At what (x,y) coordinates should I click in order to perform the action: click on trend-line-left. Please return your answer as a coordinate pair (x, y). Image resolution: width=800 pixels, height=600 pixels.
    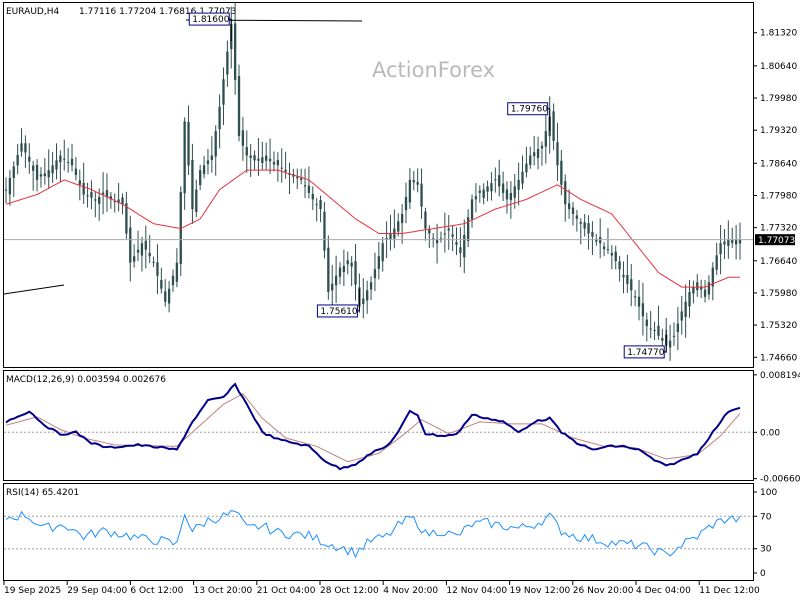
    Looking at the image, I should click on (34, 289).